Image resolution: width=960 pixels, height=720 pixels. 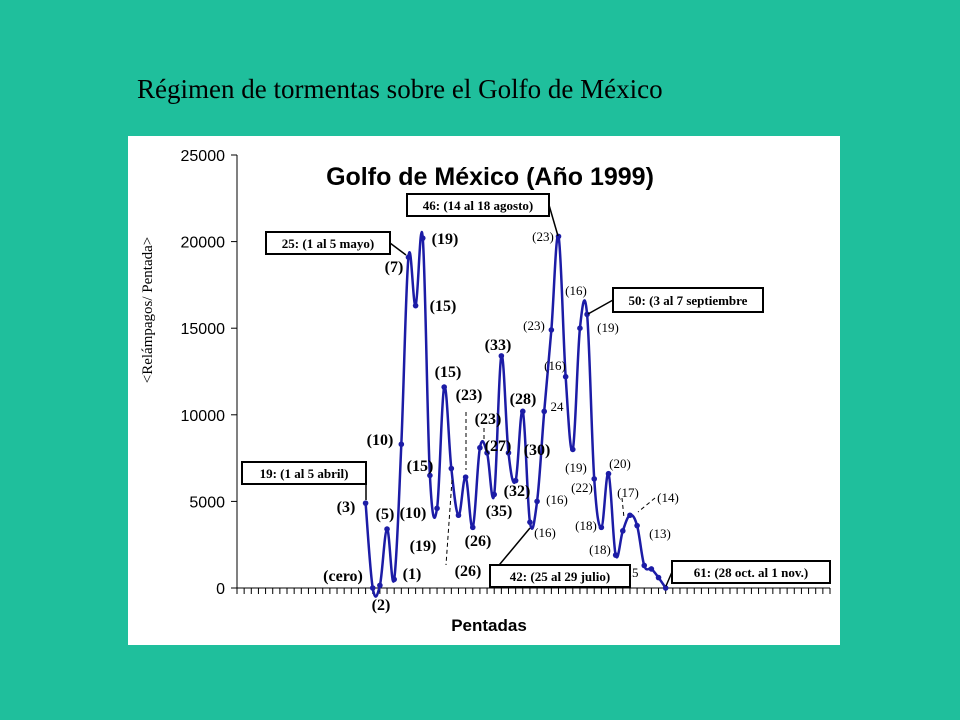 I want to click on callout-text: 19: (1 al 5 abril), so click(x=304, y=473).